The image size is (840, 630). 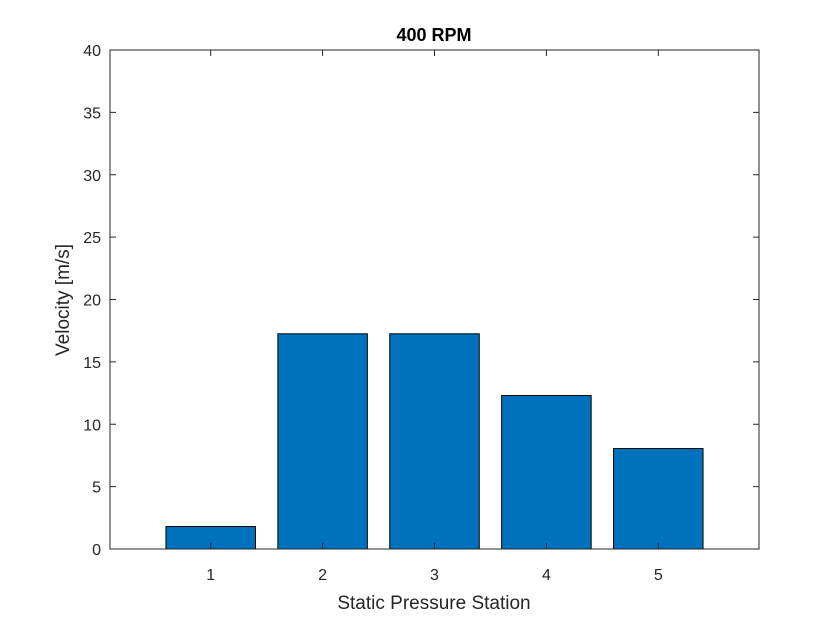 I want to click on y-tick-label-20: 20, so click(x=92, y=301).